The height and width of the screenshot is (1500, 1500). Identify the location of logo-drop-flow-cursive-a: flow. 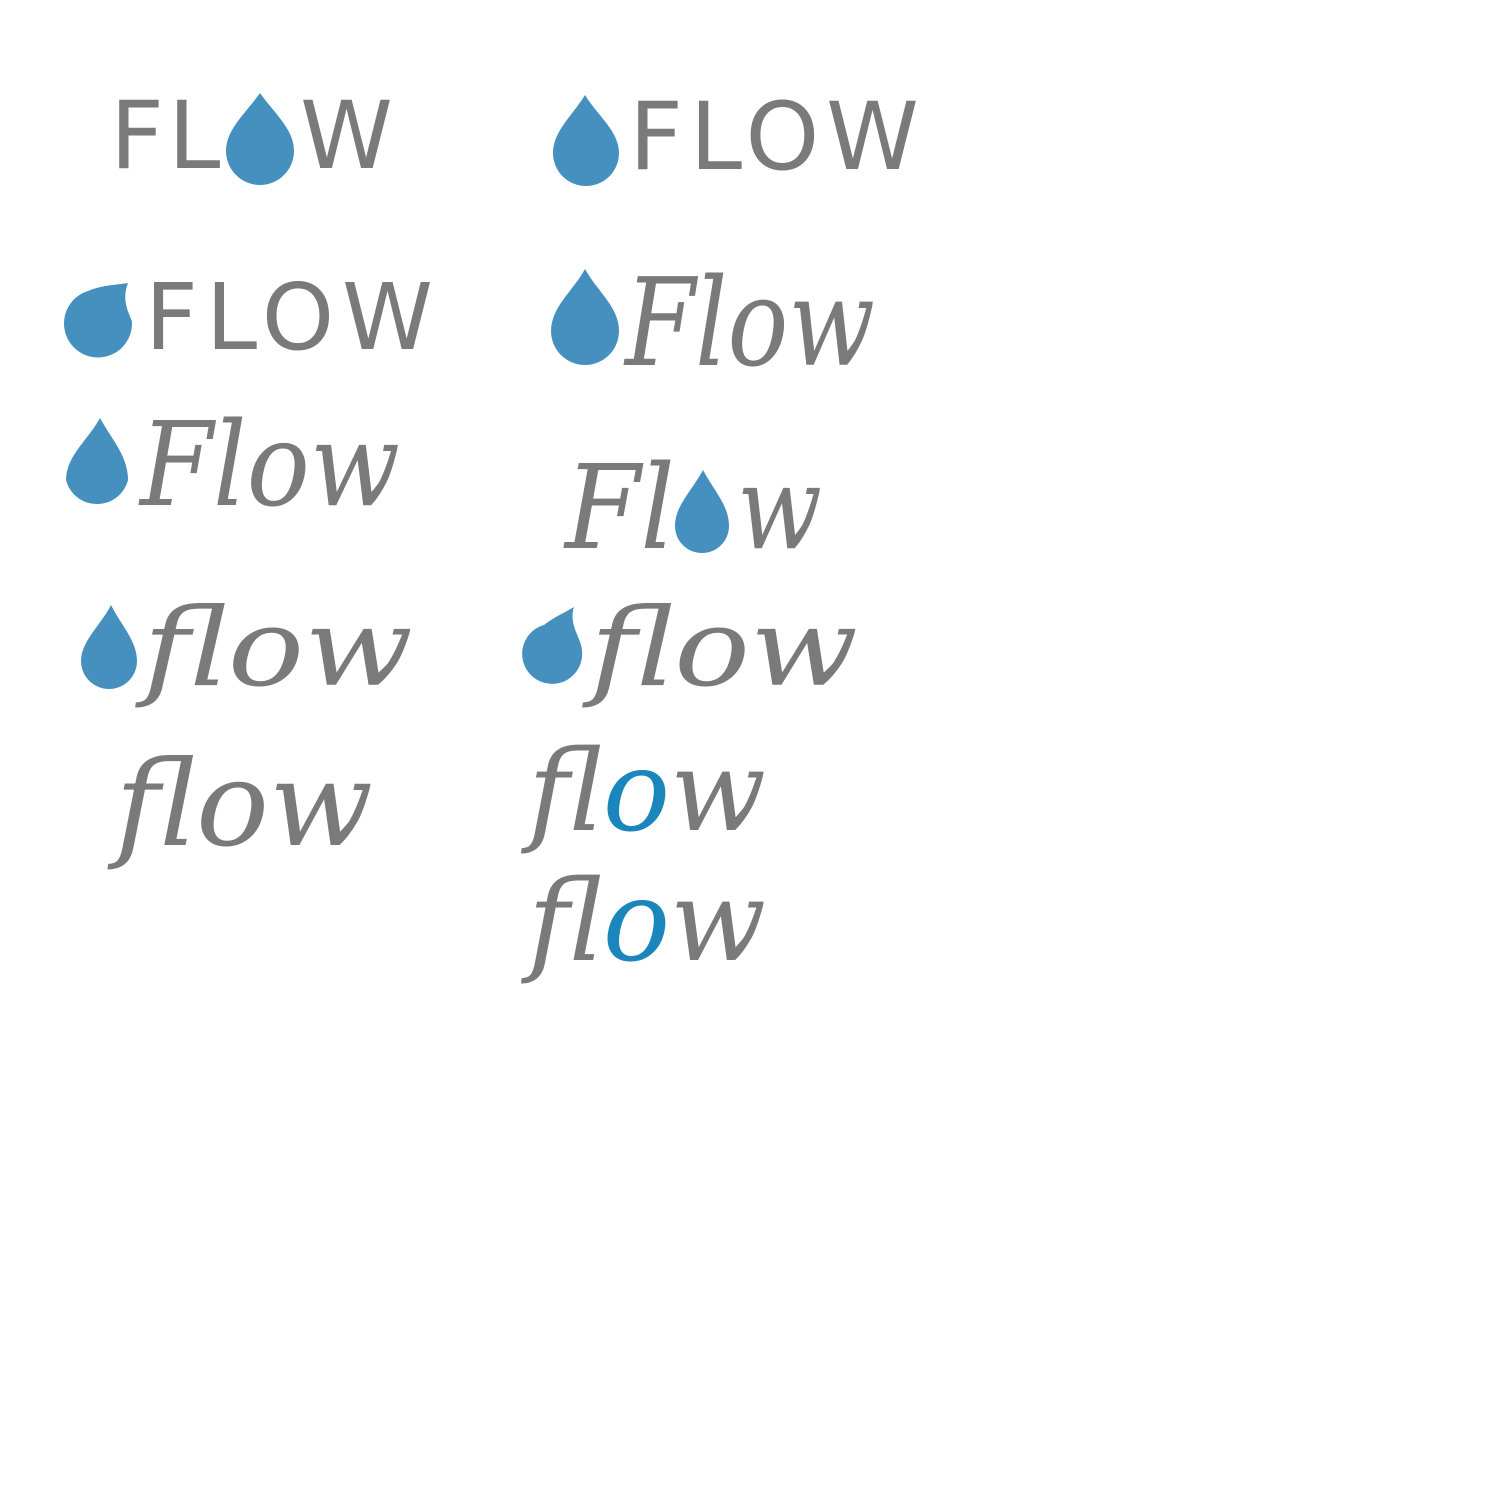
(247, 648).